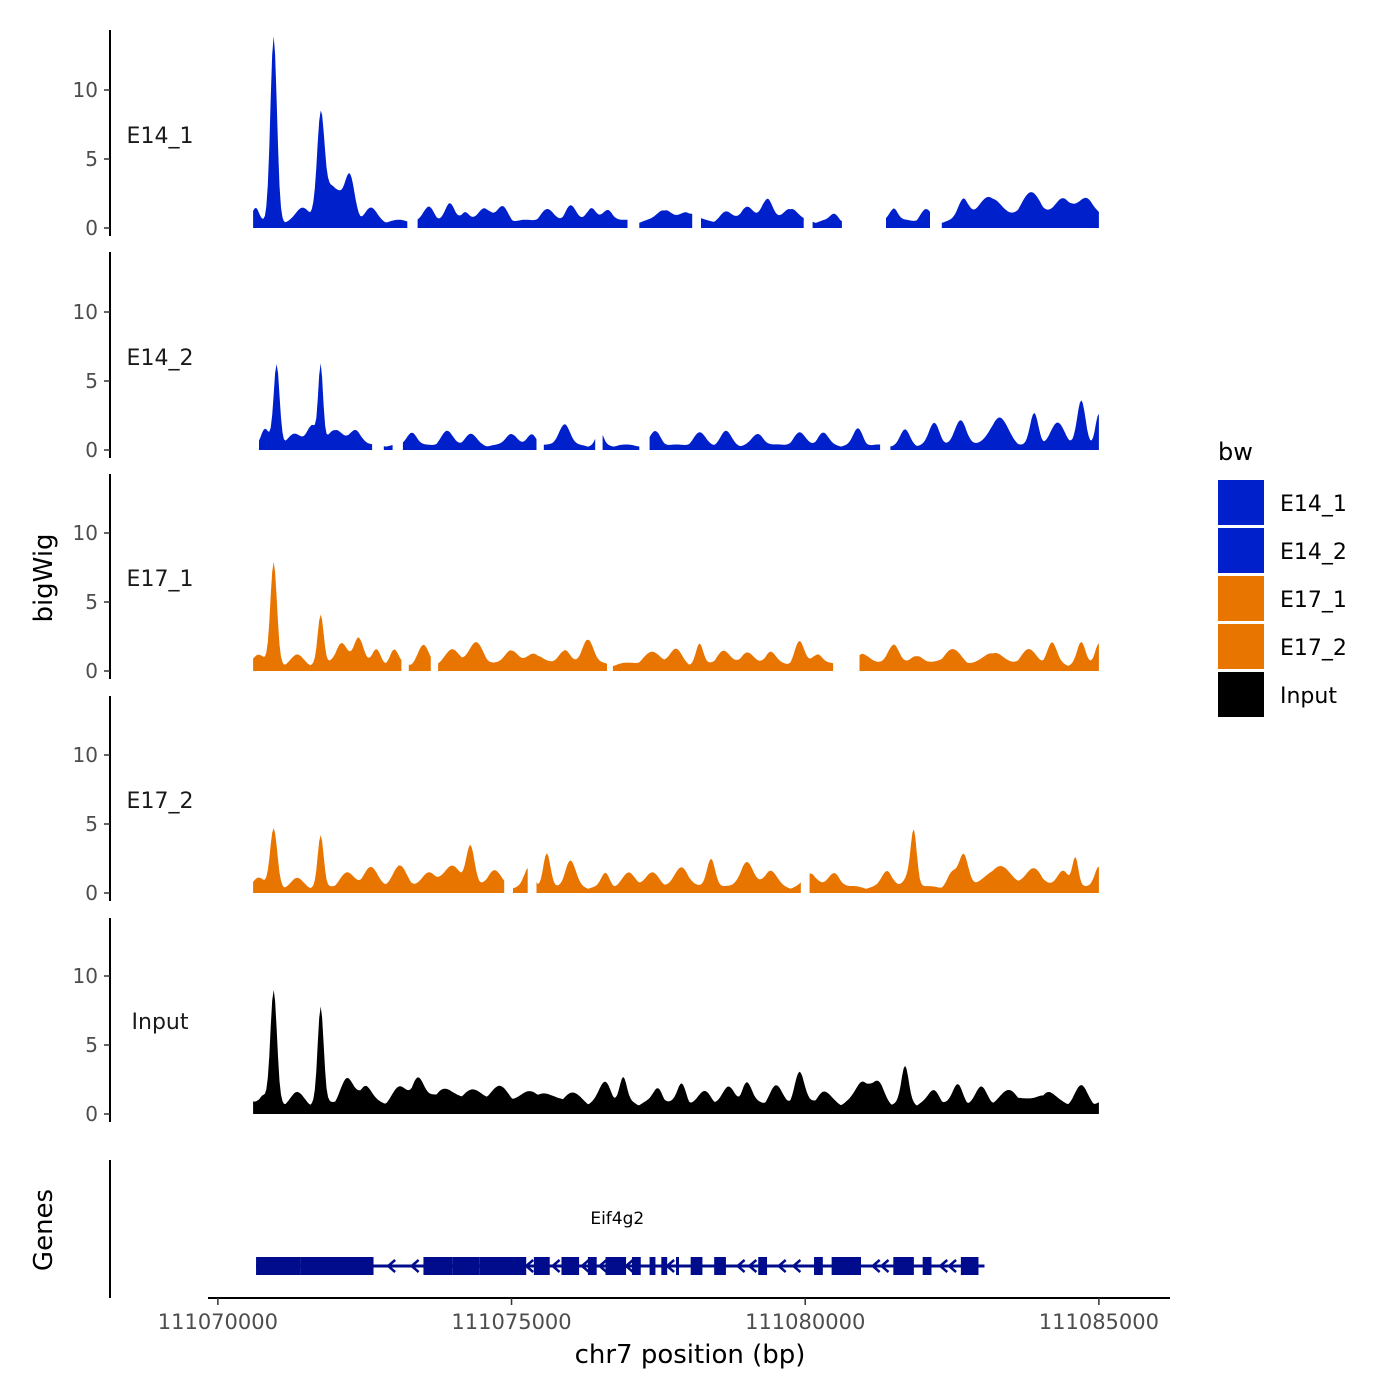 Image resolution: width=1400 pixels, height=1400 pixels. I want to click on x-tick-label: 111070000, so click(218, 1322).